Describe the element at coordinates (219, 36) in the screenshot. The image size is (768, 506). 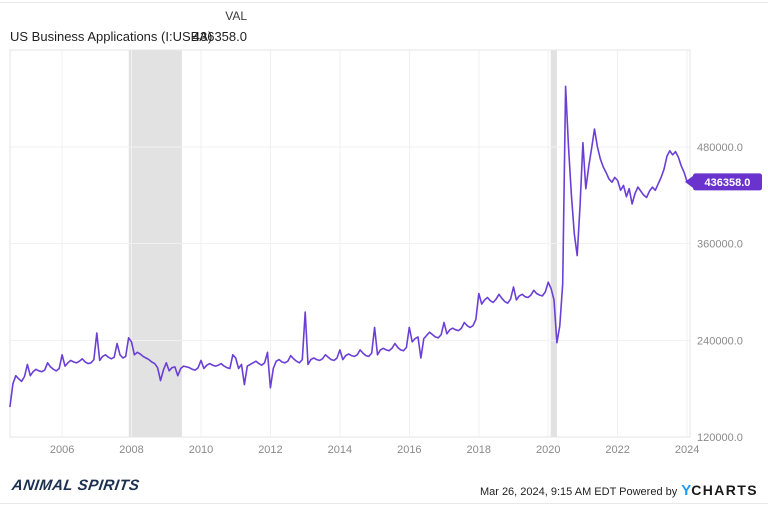
I see `latest-value-text: 436358.0` at that location.